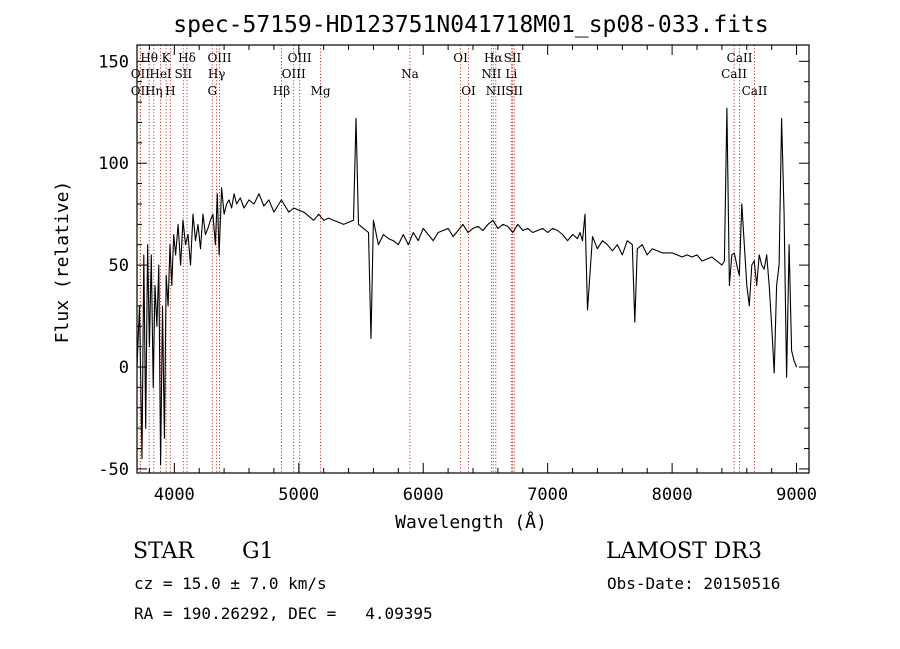 The image size is (900, 649). Describe the element at coordinates (212, 91) in the screenshot. I see `spectral-line-label: G` at that location.